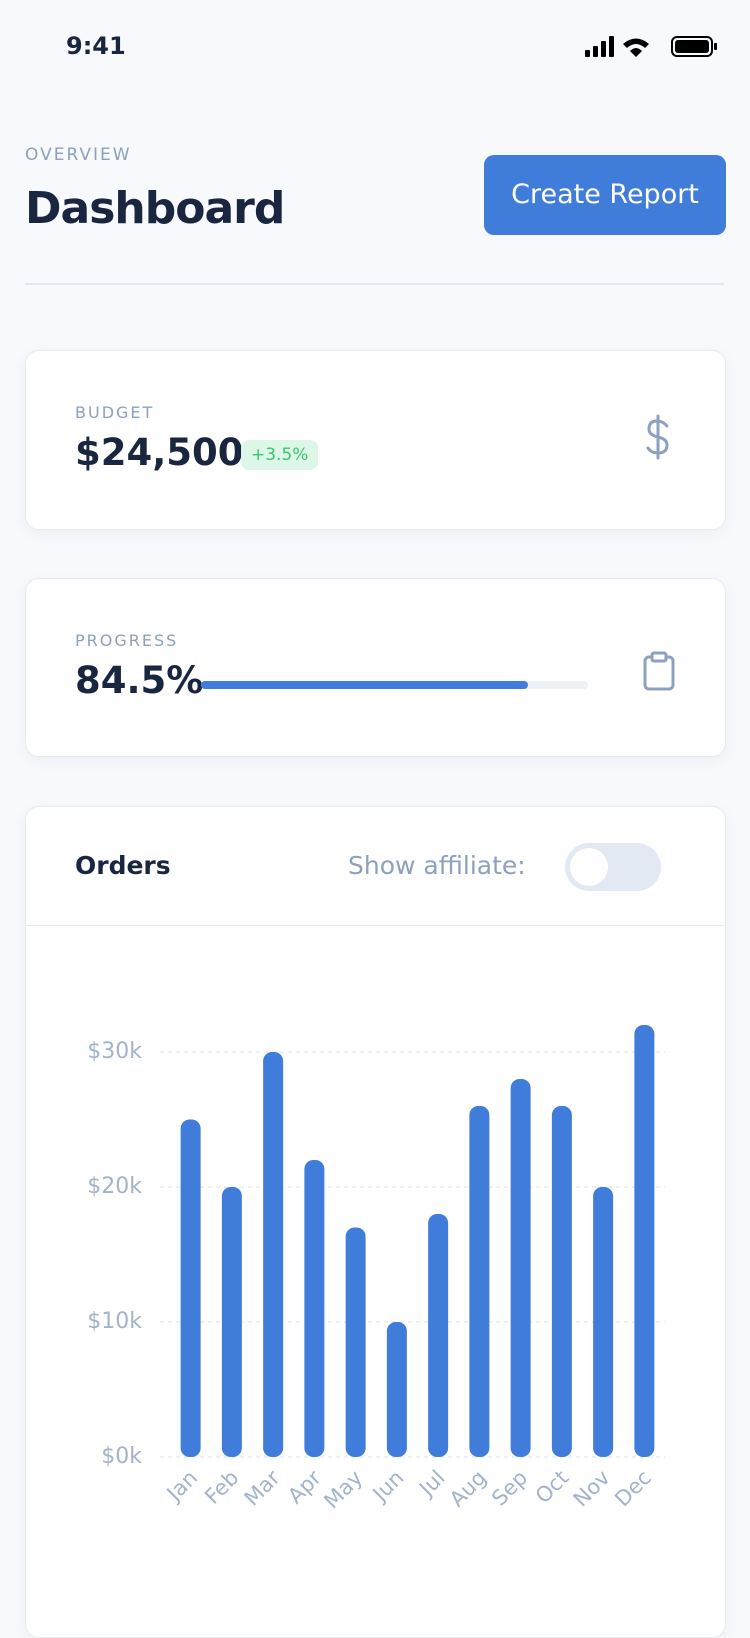  What do you see at coordinates (589, 867) in the screenshot?
I see `toggle-knob` at bounding box center [589, 867].